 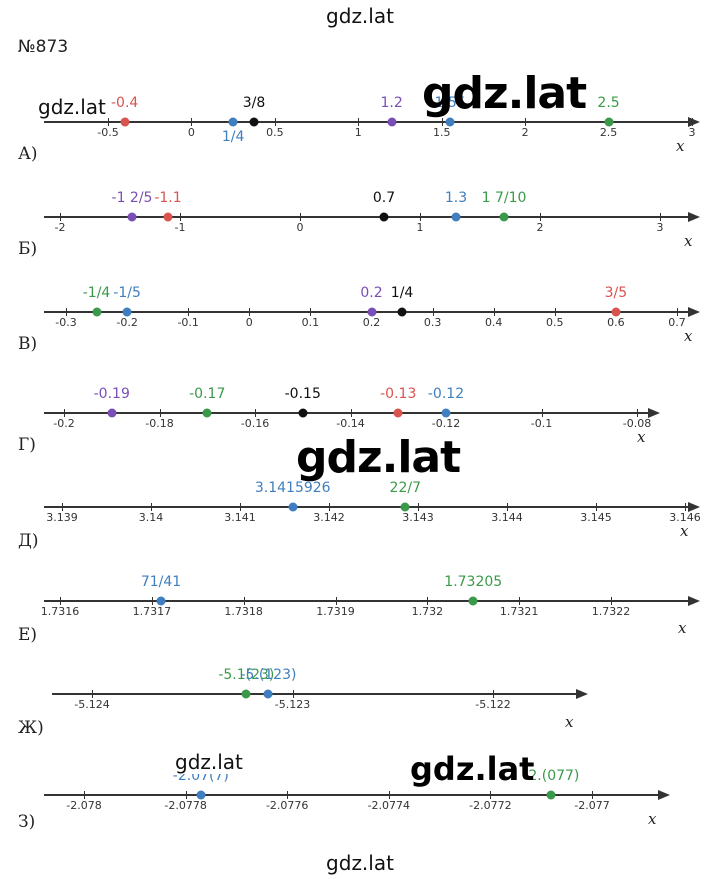 What do you see at coordinates (616, 322) in the screenshot?
I see `tick-label: 0.6` at bounding box center [616, 322].